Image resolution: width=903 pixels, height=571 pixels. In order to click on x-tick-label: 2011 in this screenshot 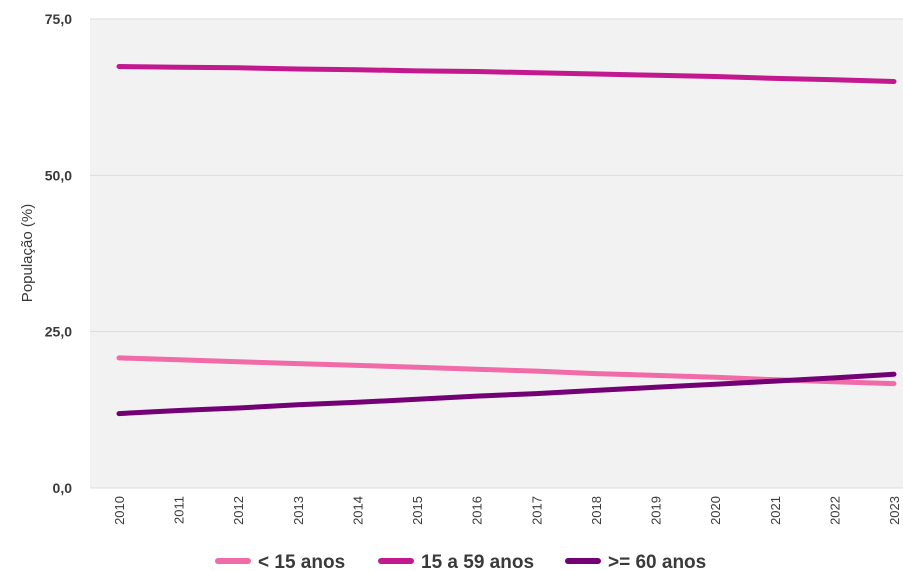, I will do `click(179, 510)`.